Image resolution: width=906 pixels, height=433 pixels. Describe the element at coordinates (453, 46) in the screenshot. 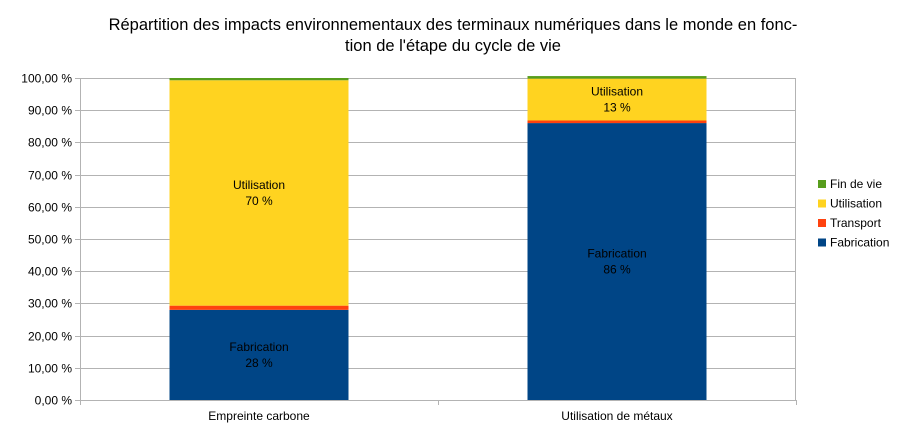

I see `chart-title-line-2: tion de l'étape du cycle de vie` at that location.